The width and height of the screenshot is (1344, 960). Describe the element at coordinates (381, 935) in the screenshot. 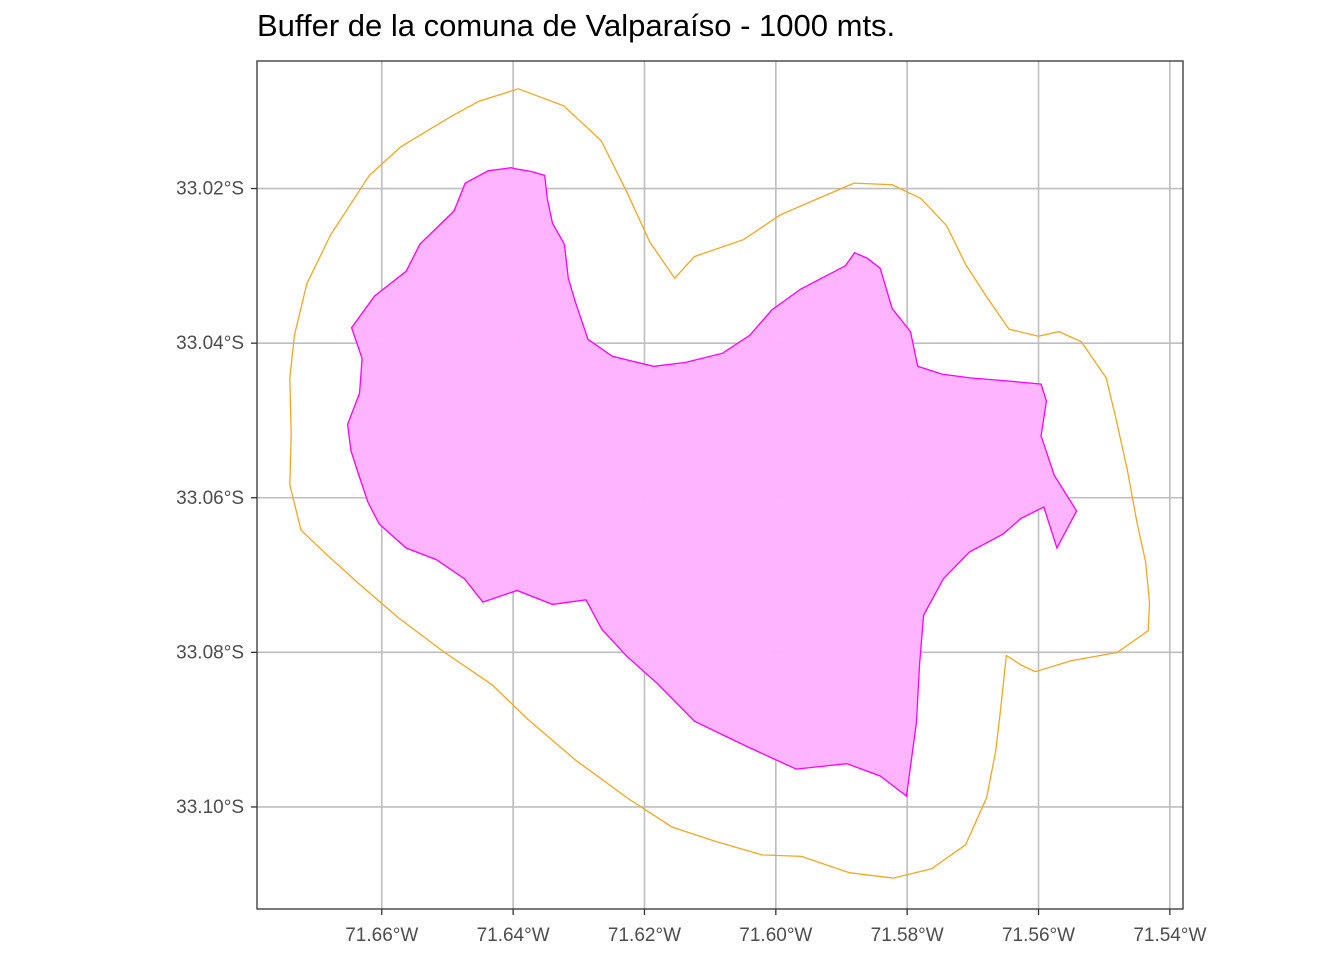

I see `x-tick-label: 71.66°W` at that location.